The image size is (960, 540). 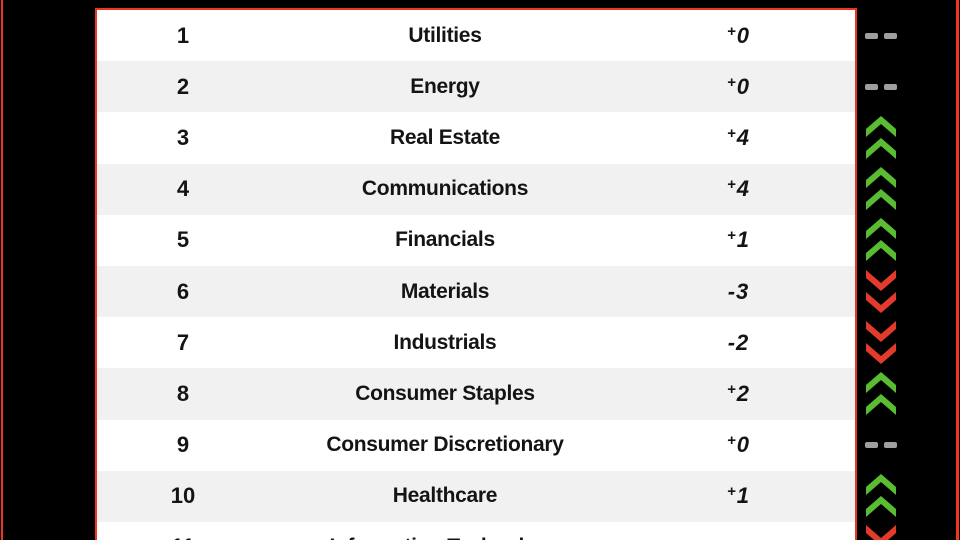 I want to click on rank-cell: 11, so click(x=183, y=537).